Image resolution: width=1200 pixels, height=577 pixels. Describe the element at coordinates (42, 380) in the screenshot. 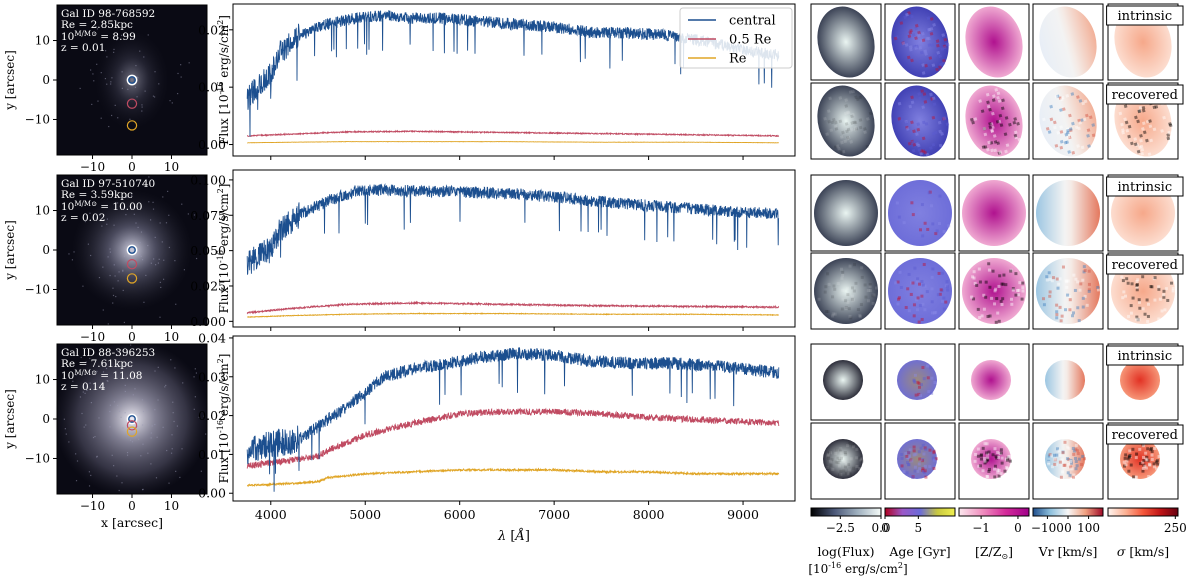

I see `y-tick-label: 10` at that location.